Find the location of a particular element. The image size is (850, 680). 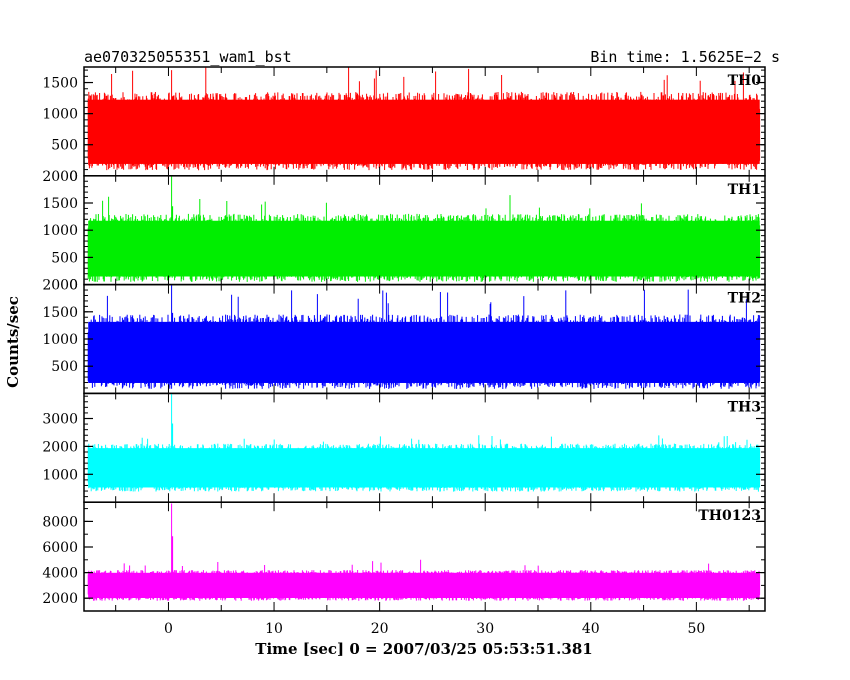

figure-title: ae070325055351_wam1_bst is located at coordinates (188, 57).